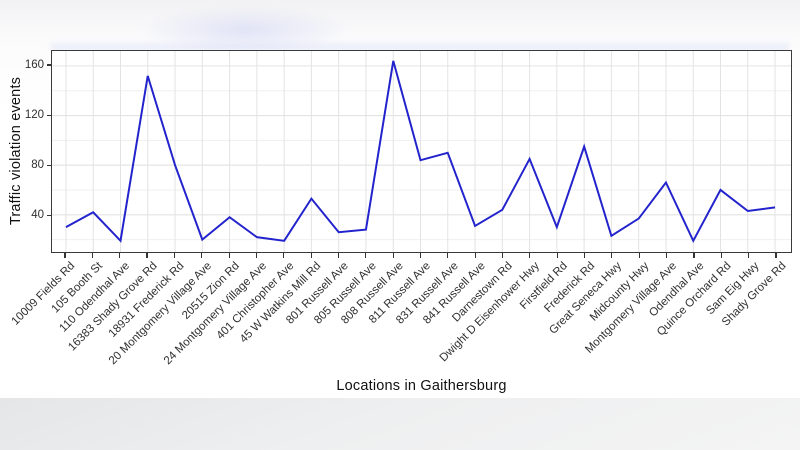 This screenshot has height=450, width=800. Describe the element at coordinates (245, 30) in the screenshot. I see `background-glow` at that location.